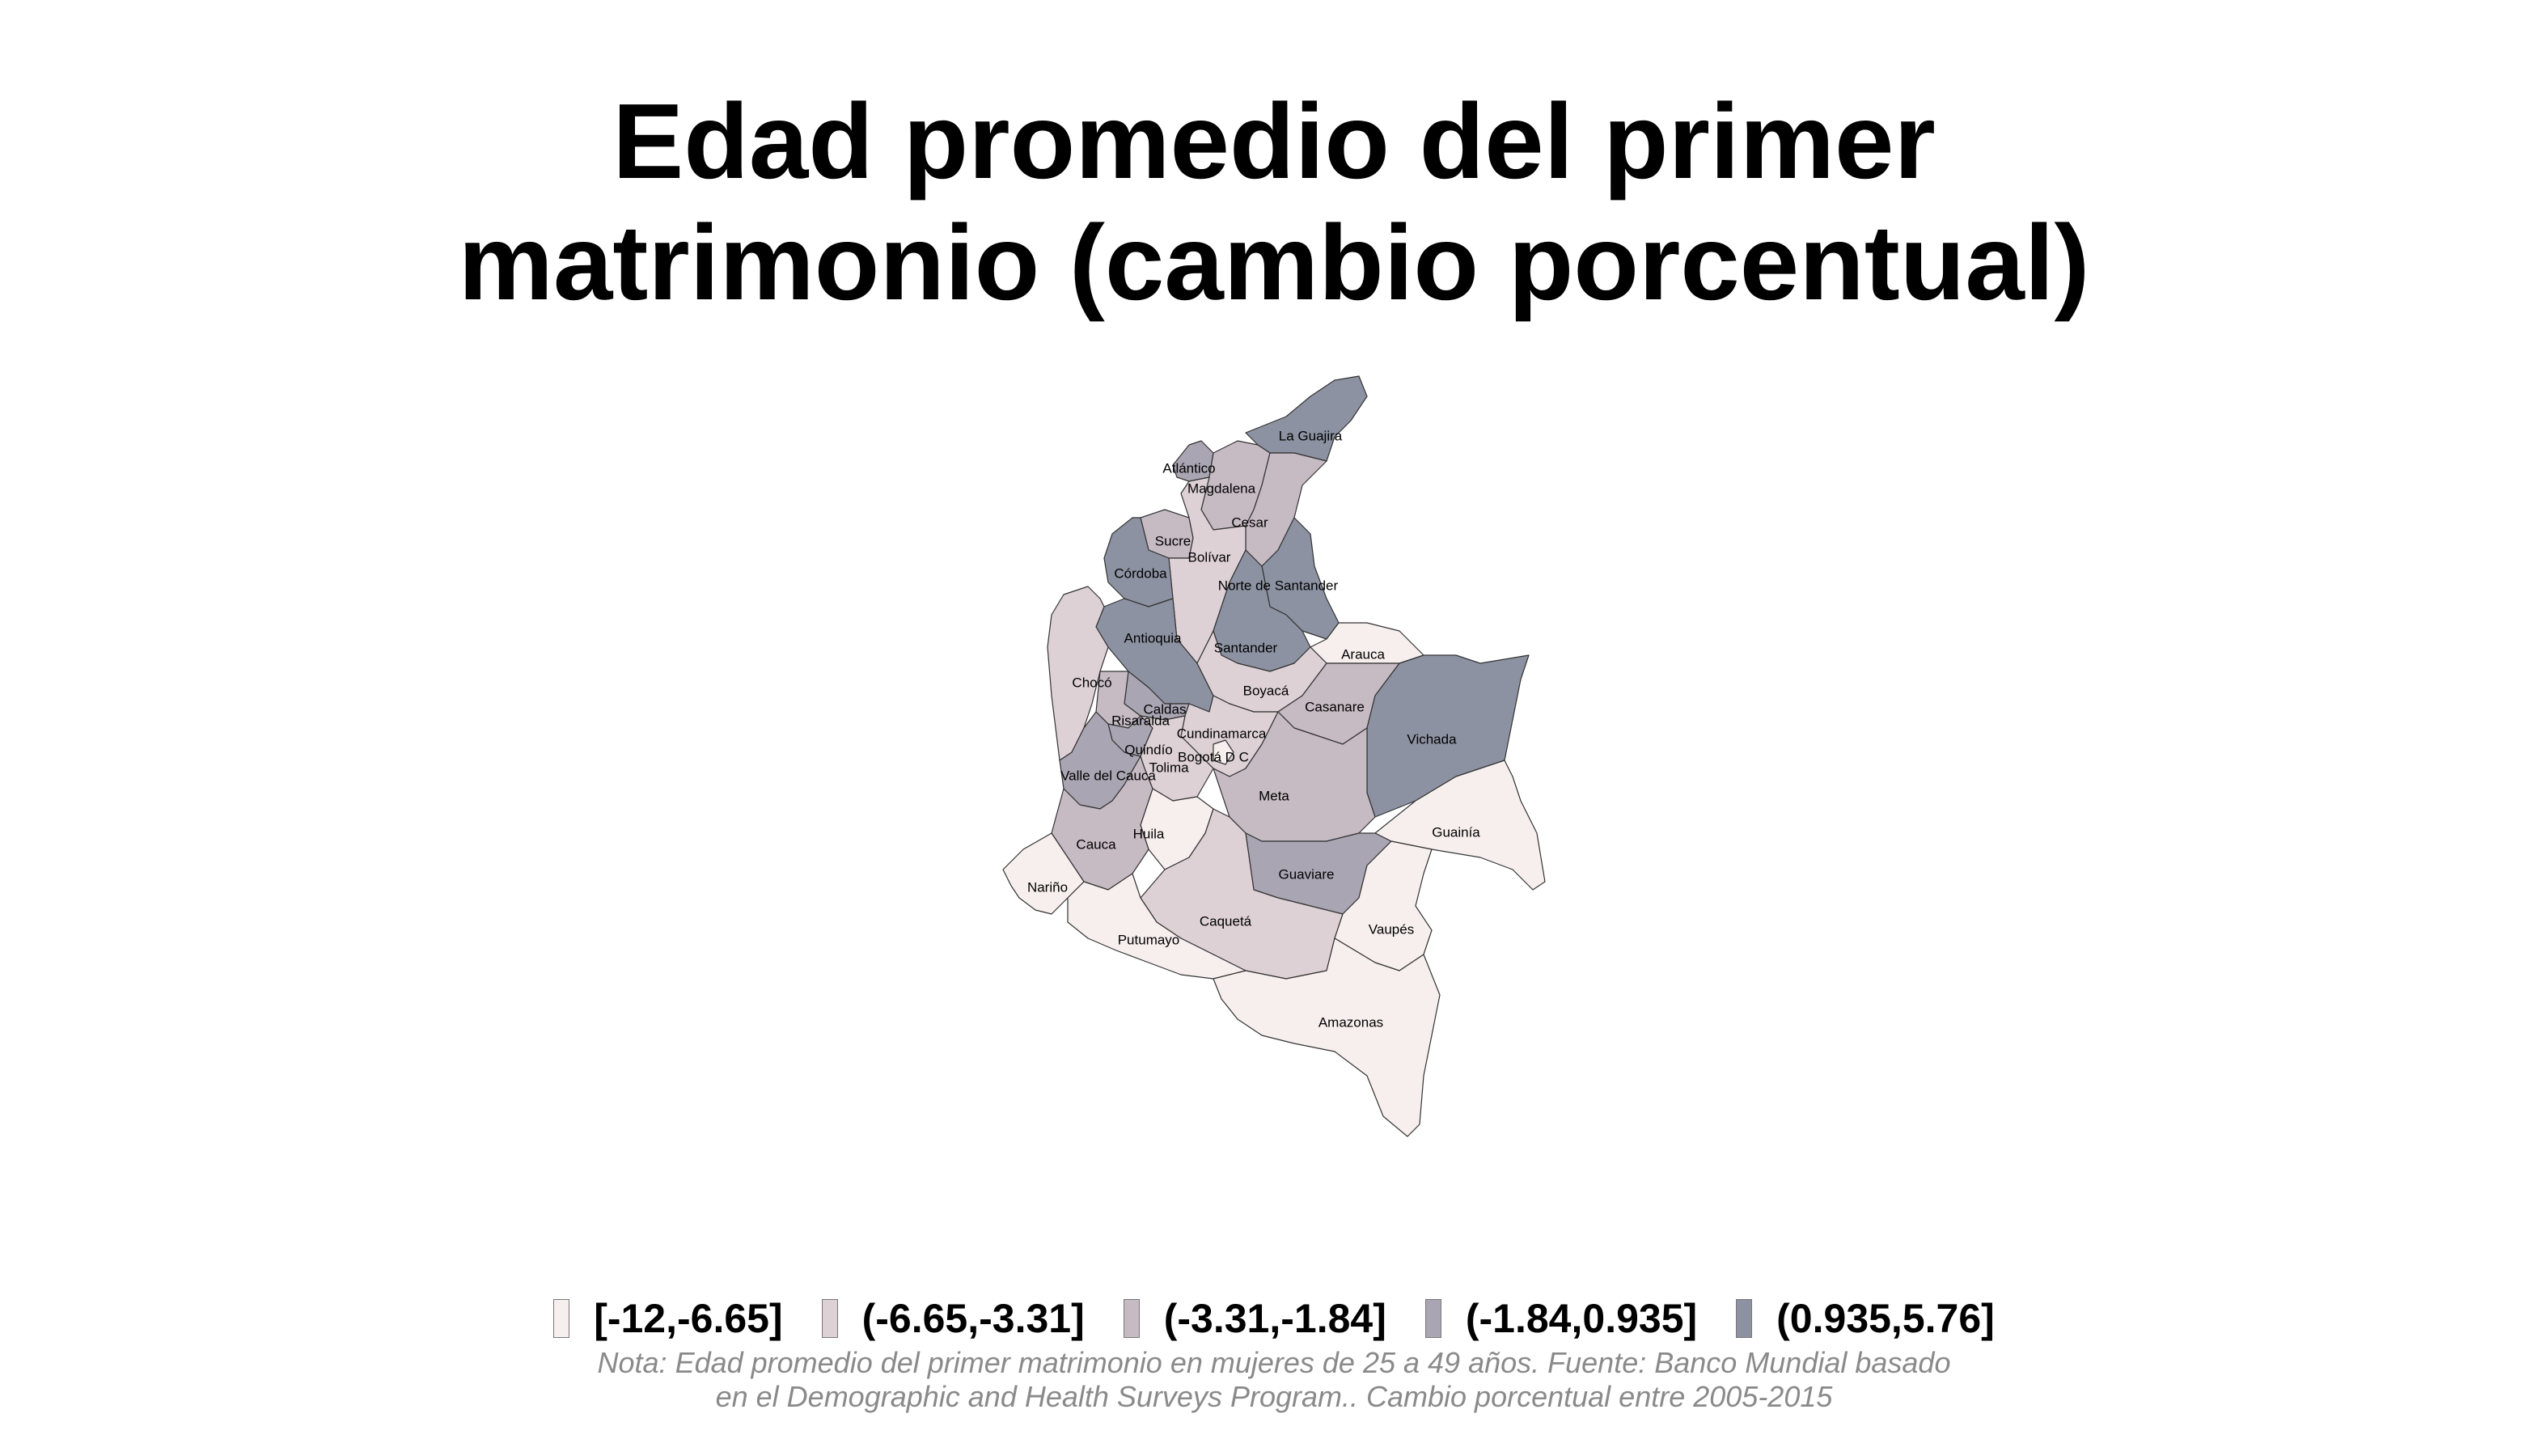 The image size is (2548, 1456). I want to click on region-label-santander: Santander, so click(1246, 647).